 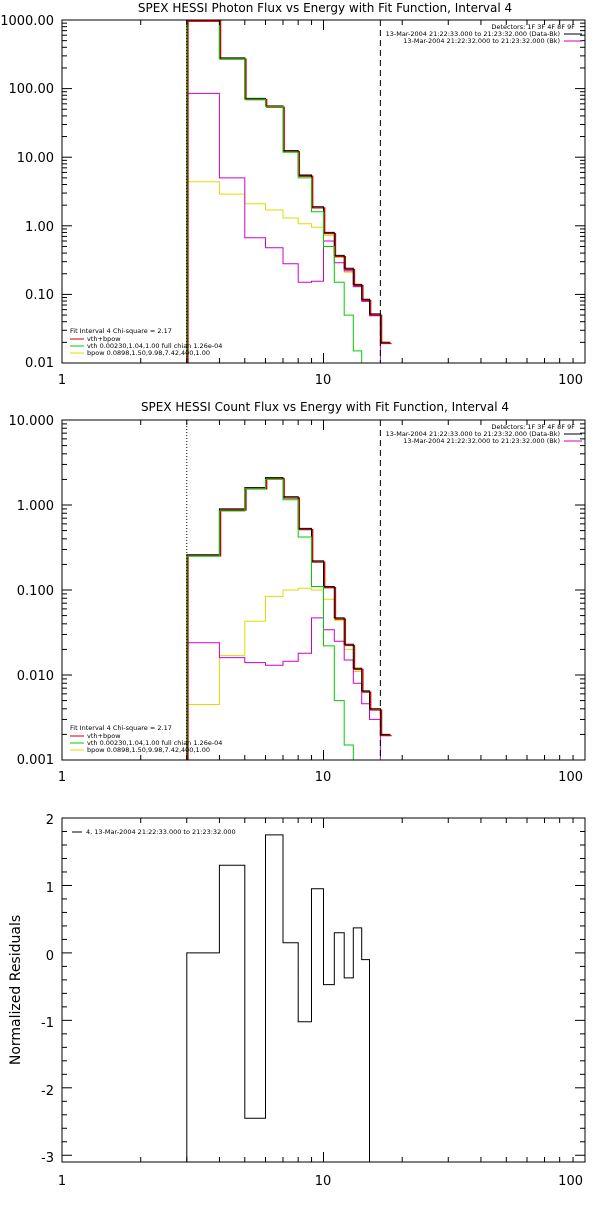 I want to click on y-tick-label: 10.000, so click(x=32, y=421).